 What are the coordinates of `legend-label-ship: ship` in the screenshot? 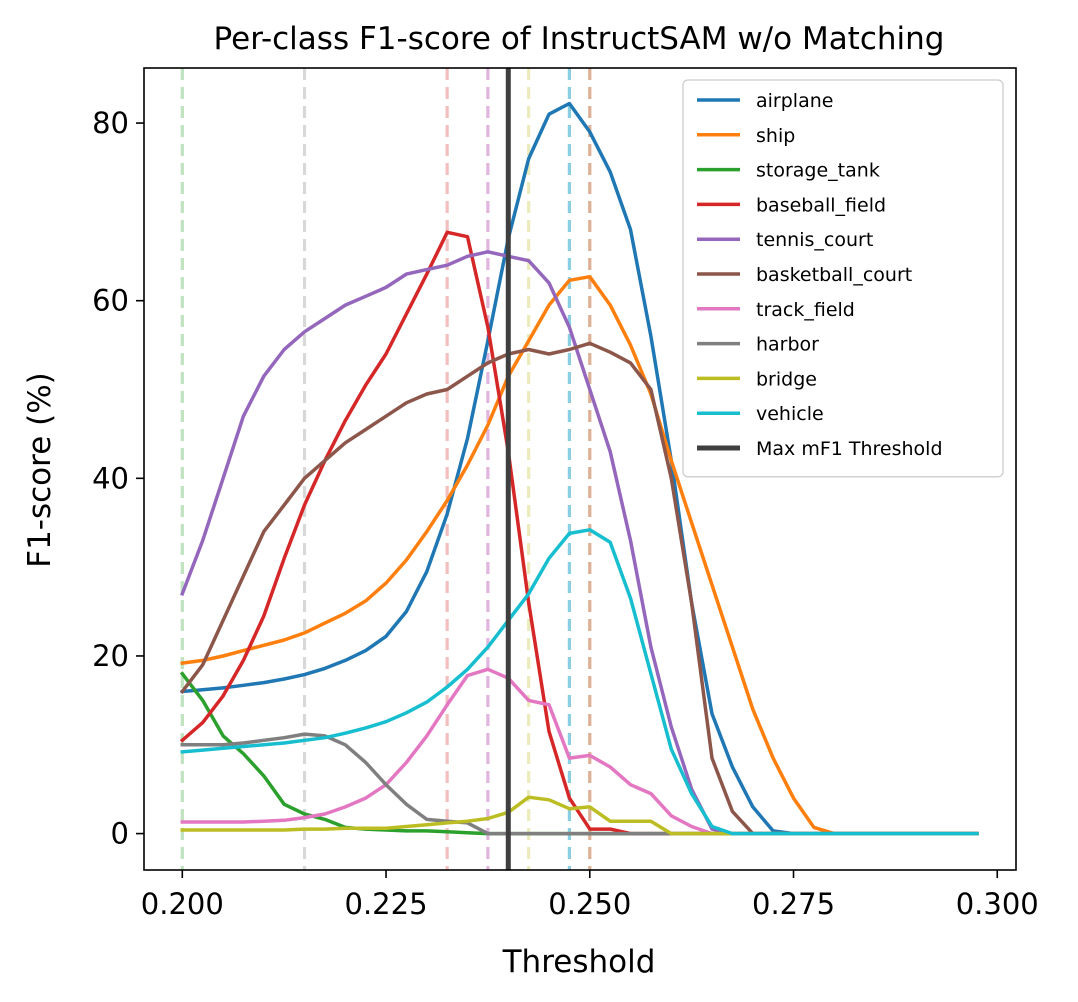 It's located at (775, 136).